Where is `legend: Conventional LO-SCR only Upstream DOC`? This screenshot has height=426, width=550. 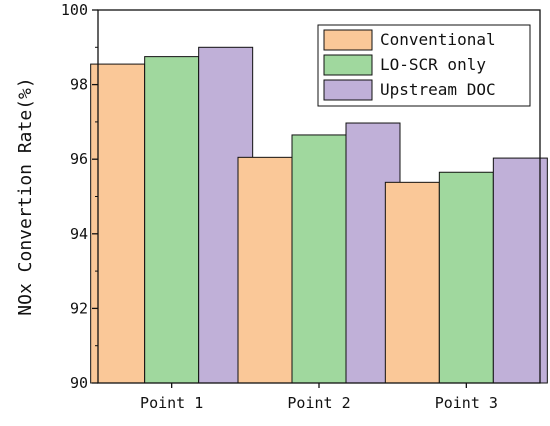
legend: Conventional LO-SCR only Upstream DOC is located at coordinates (424, 65).